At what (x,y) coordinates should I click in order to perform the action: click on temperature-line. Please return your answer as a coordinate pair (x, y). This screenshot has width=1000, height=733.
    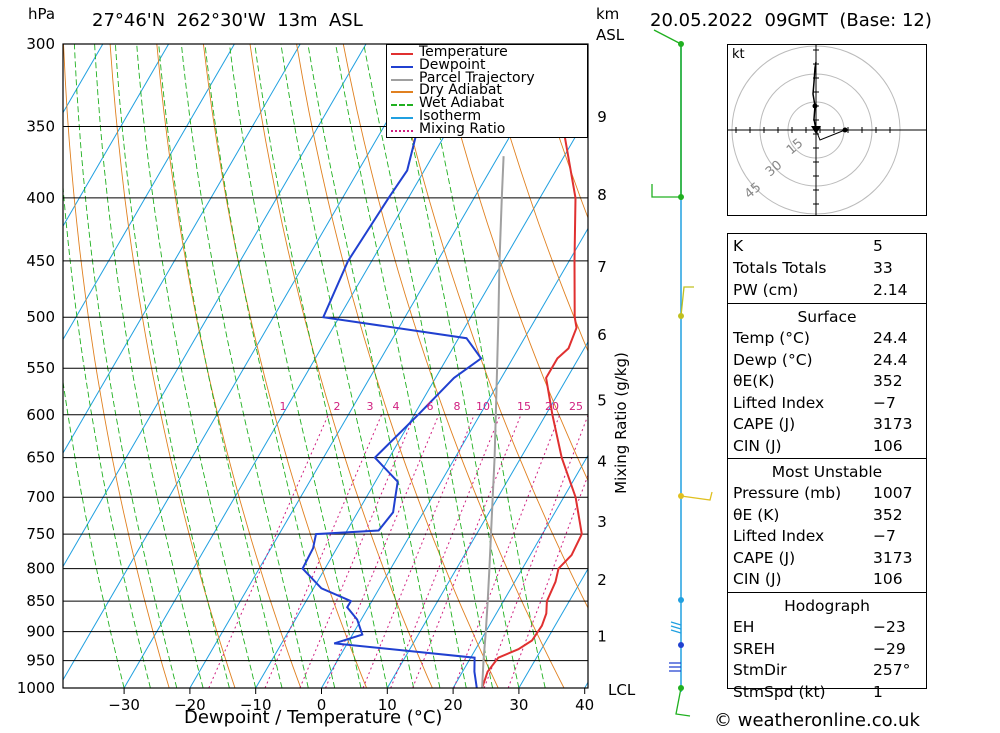
    Looking at the image, I should click on (532, 366).